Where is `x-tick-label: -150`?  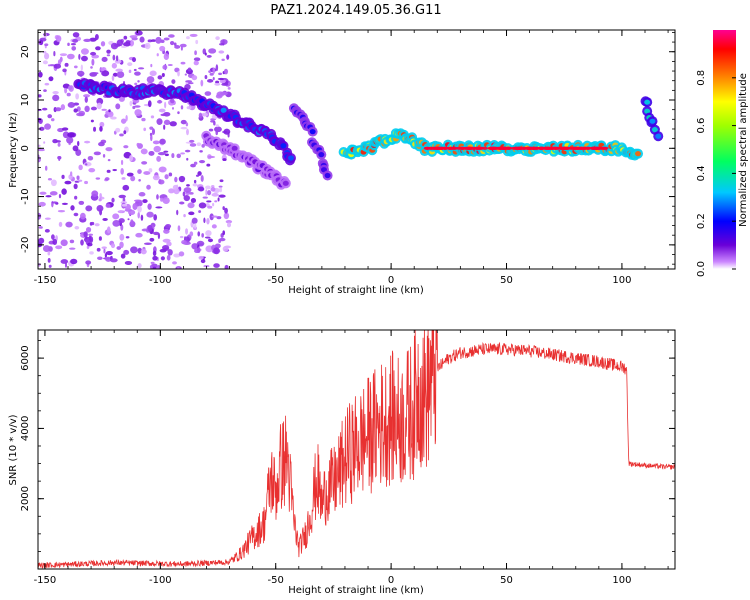 x-tick-label: -150 is located at coordinates (45, 280).